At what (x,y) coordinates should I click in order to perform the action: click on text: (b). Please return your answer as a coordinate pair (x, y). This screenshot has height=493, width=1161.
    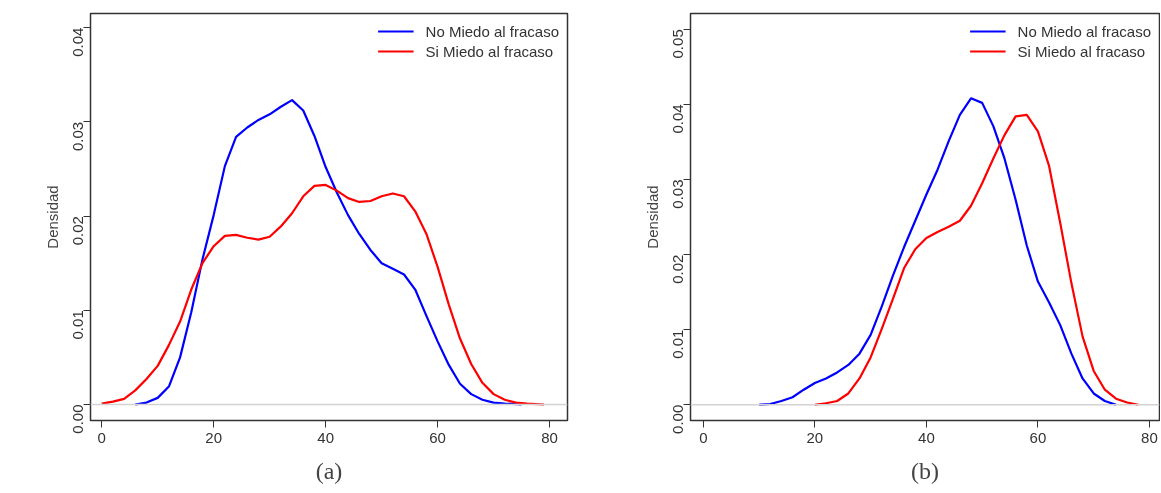
    Looking at the image, I should click on (925, 470).